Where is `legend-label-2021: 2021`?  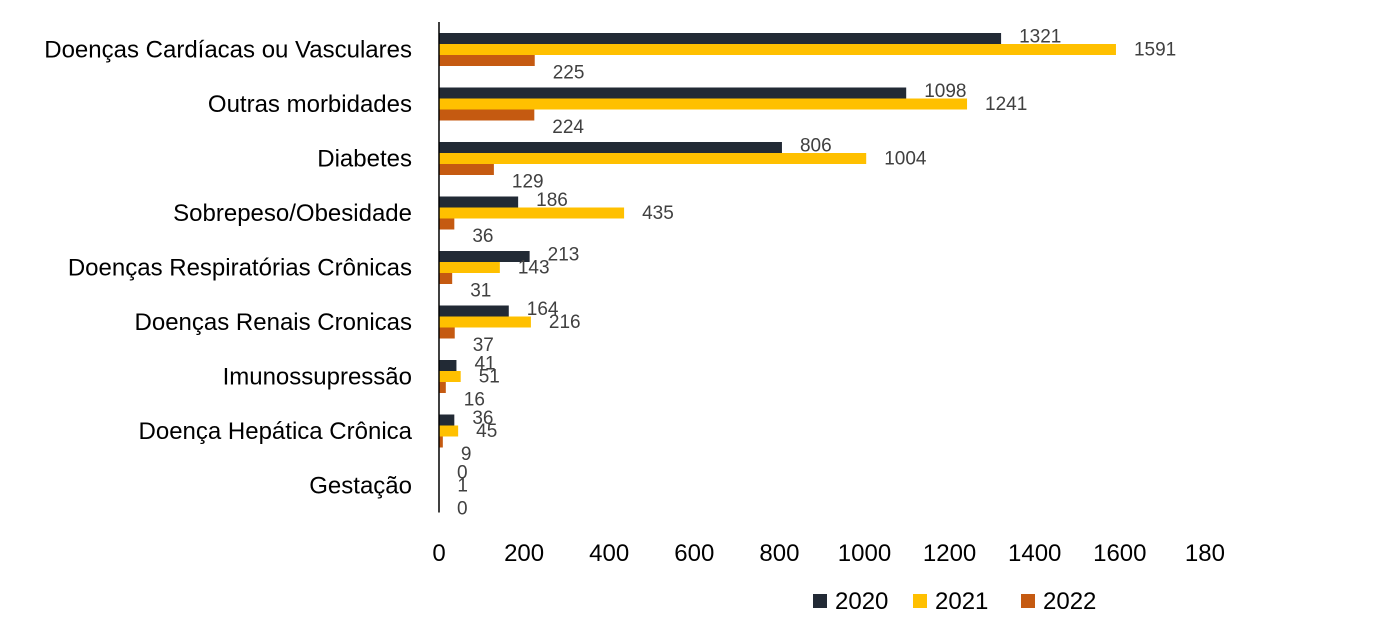
legend-label-2021: 2021 is located at coordinates (961, 601).